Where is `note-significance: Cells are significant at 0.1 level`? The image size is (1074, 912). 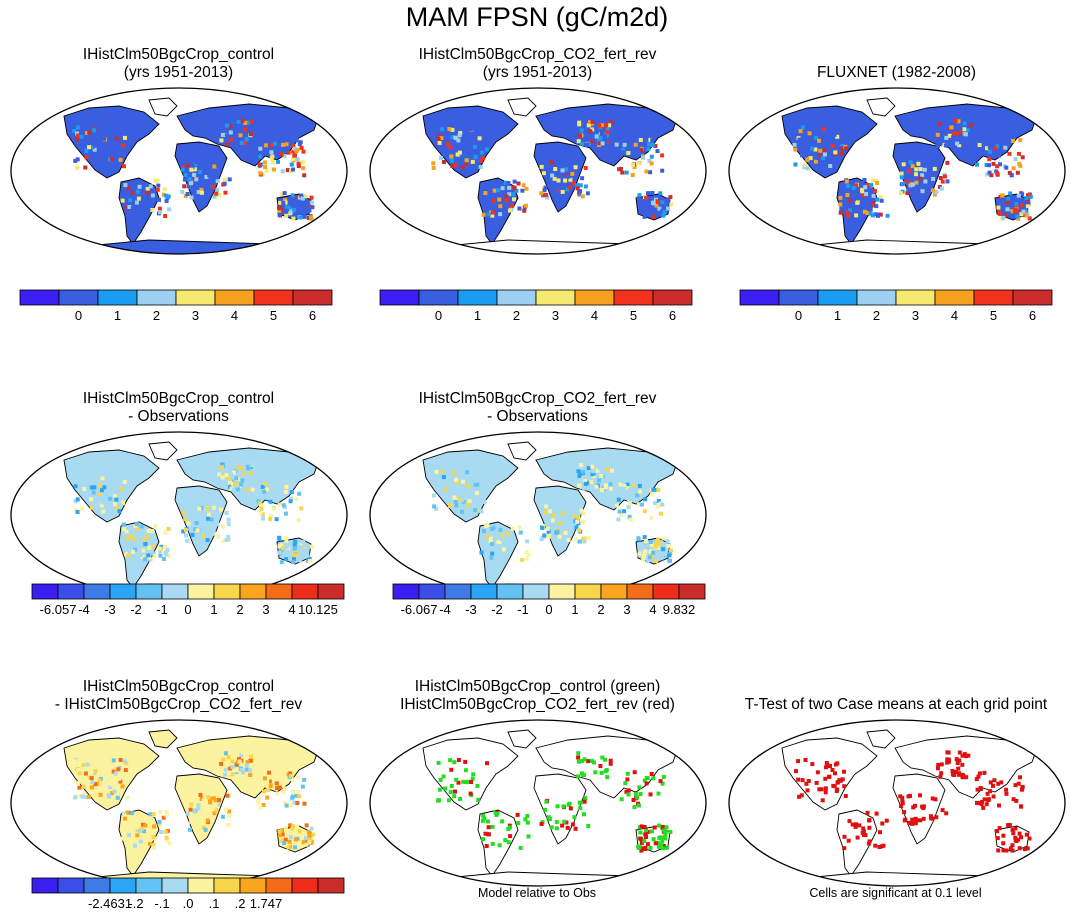 note-significance: Cells are significant at 0.1 level is located at coordinates (895, 893).